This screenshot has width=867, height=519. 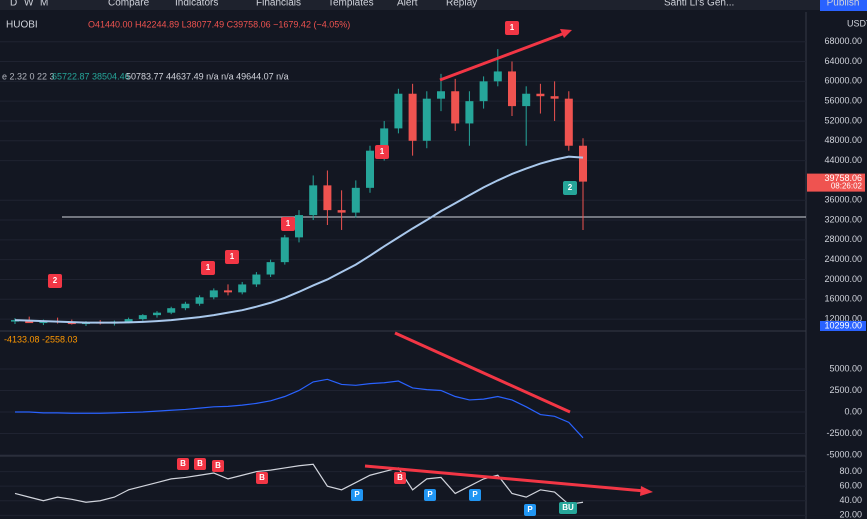 I want to click on publish-button, so click(x=843, y=5).